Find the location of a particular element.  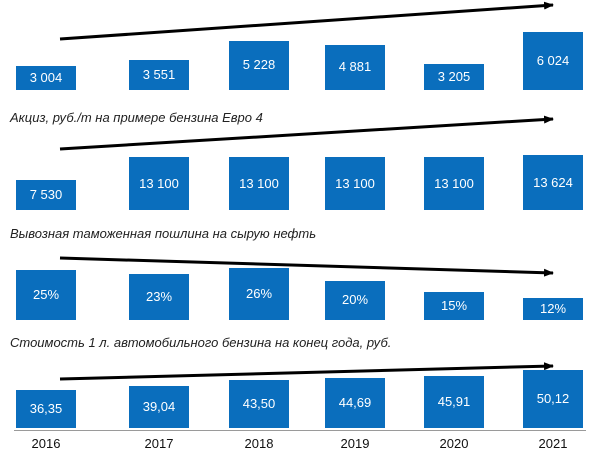

bar-panel1-2017 is located at coordinates (159, 74).